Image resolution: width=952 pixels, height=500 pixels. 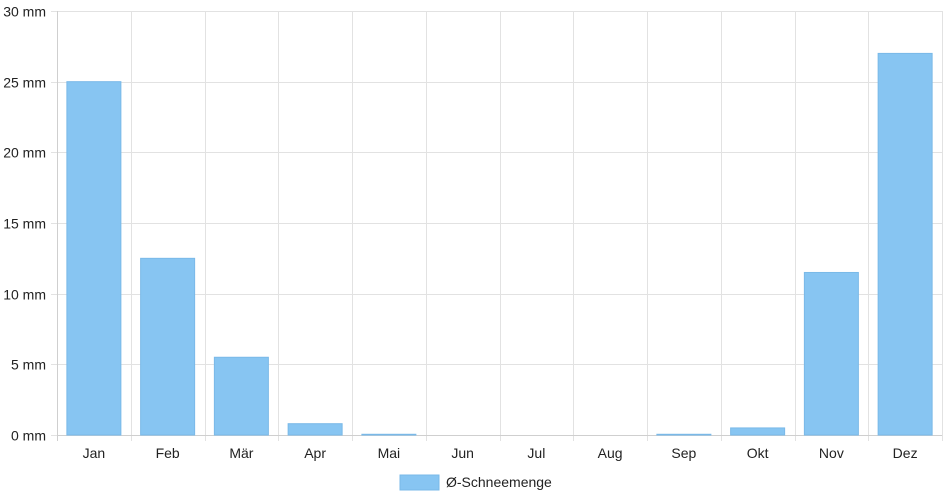 I want to click on y-tick-label: 15 mm, so click(x=24, y=224).